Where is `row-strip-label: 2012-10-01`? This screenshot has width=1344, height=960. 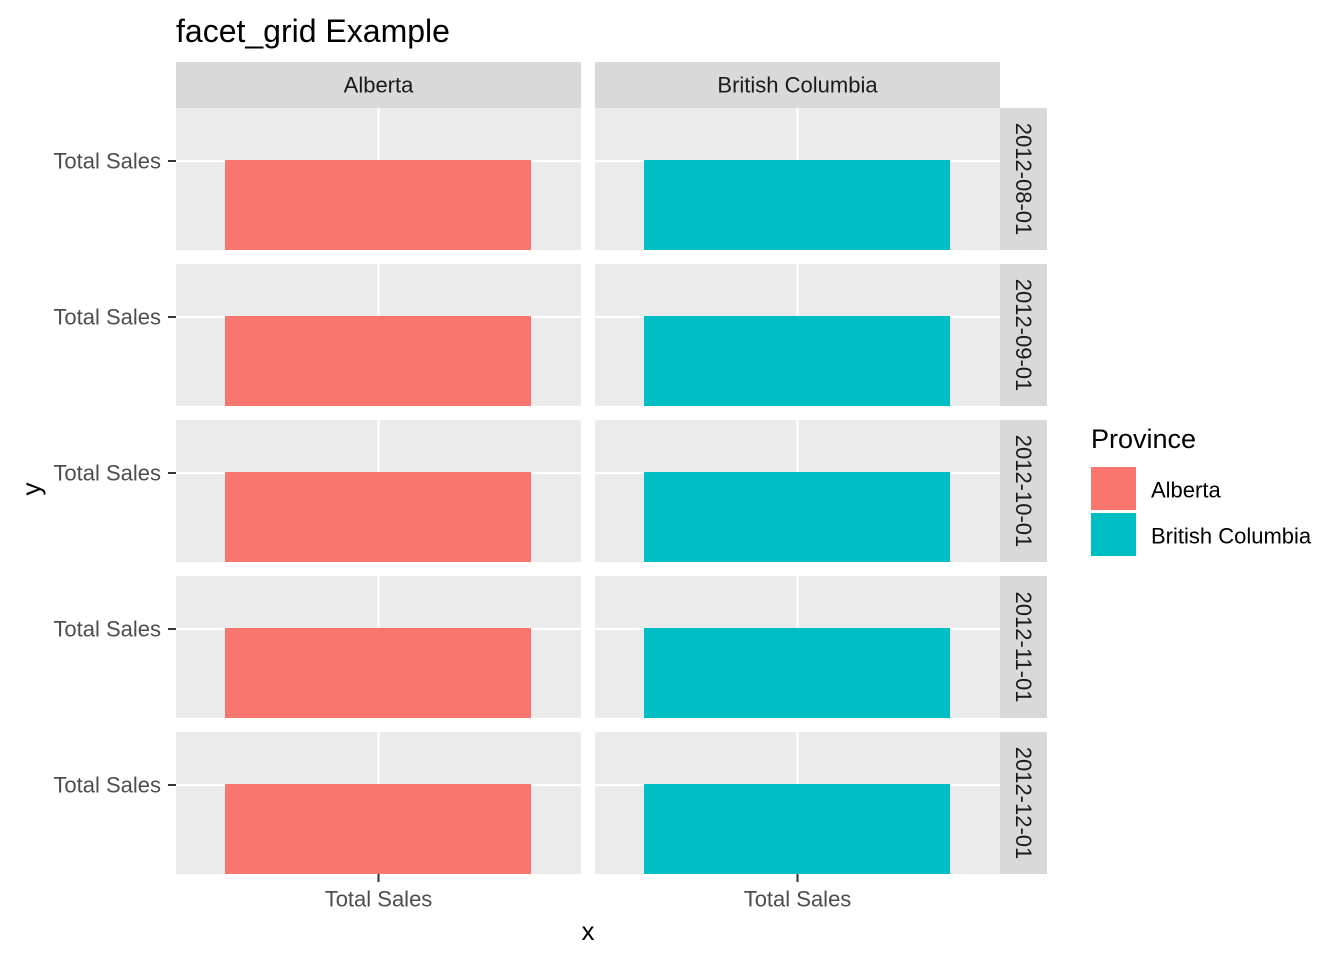 row-strip-label: 2012-10-01 is located at coordinates (1023, 491).